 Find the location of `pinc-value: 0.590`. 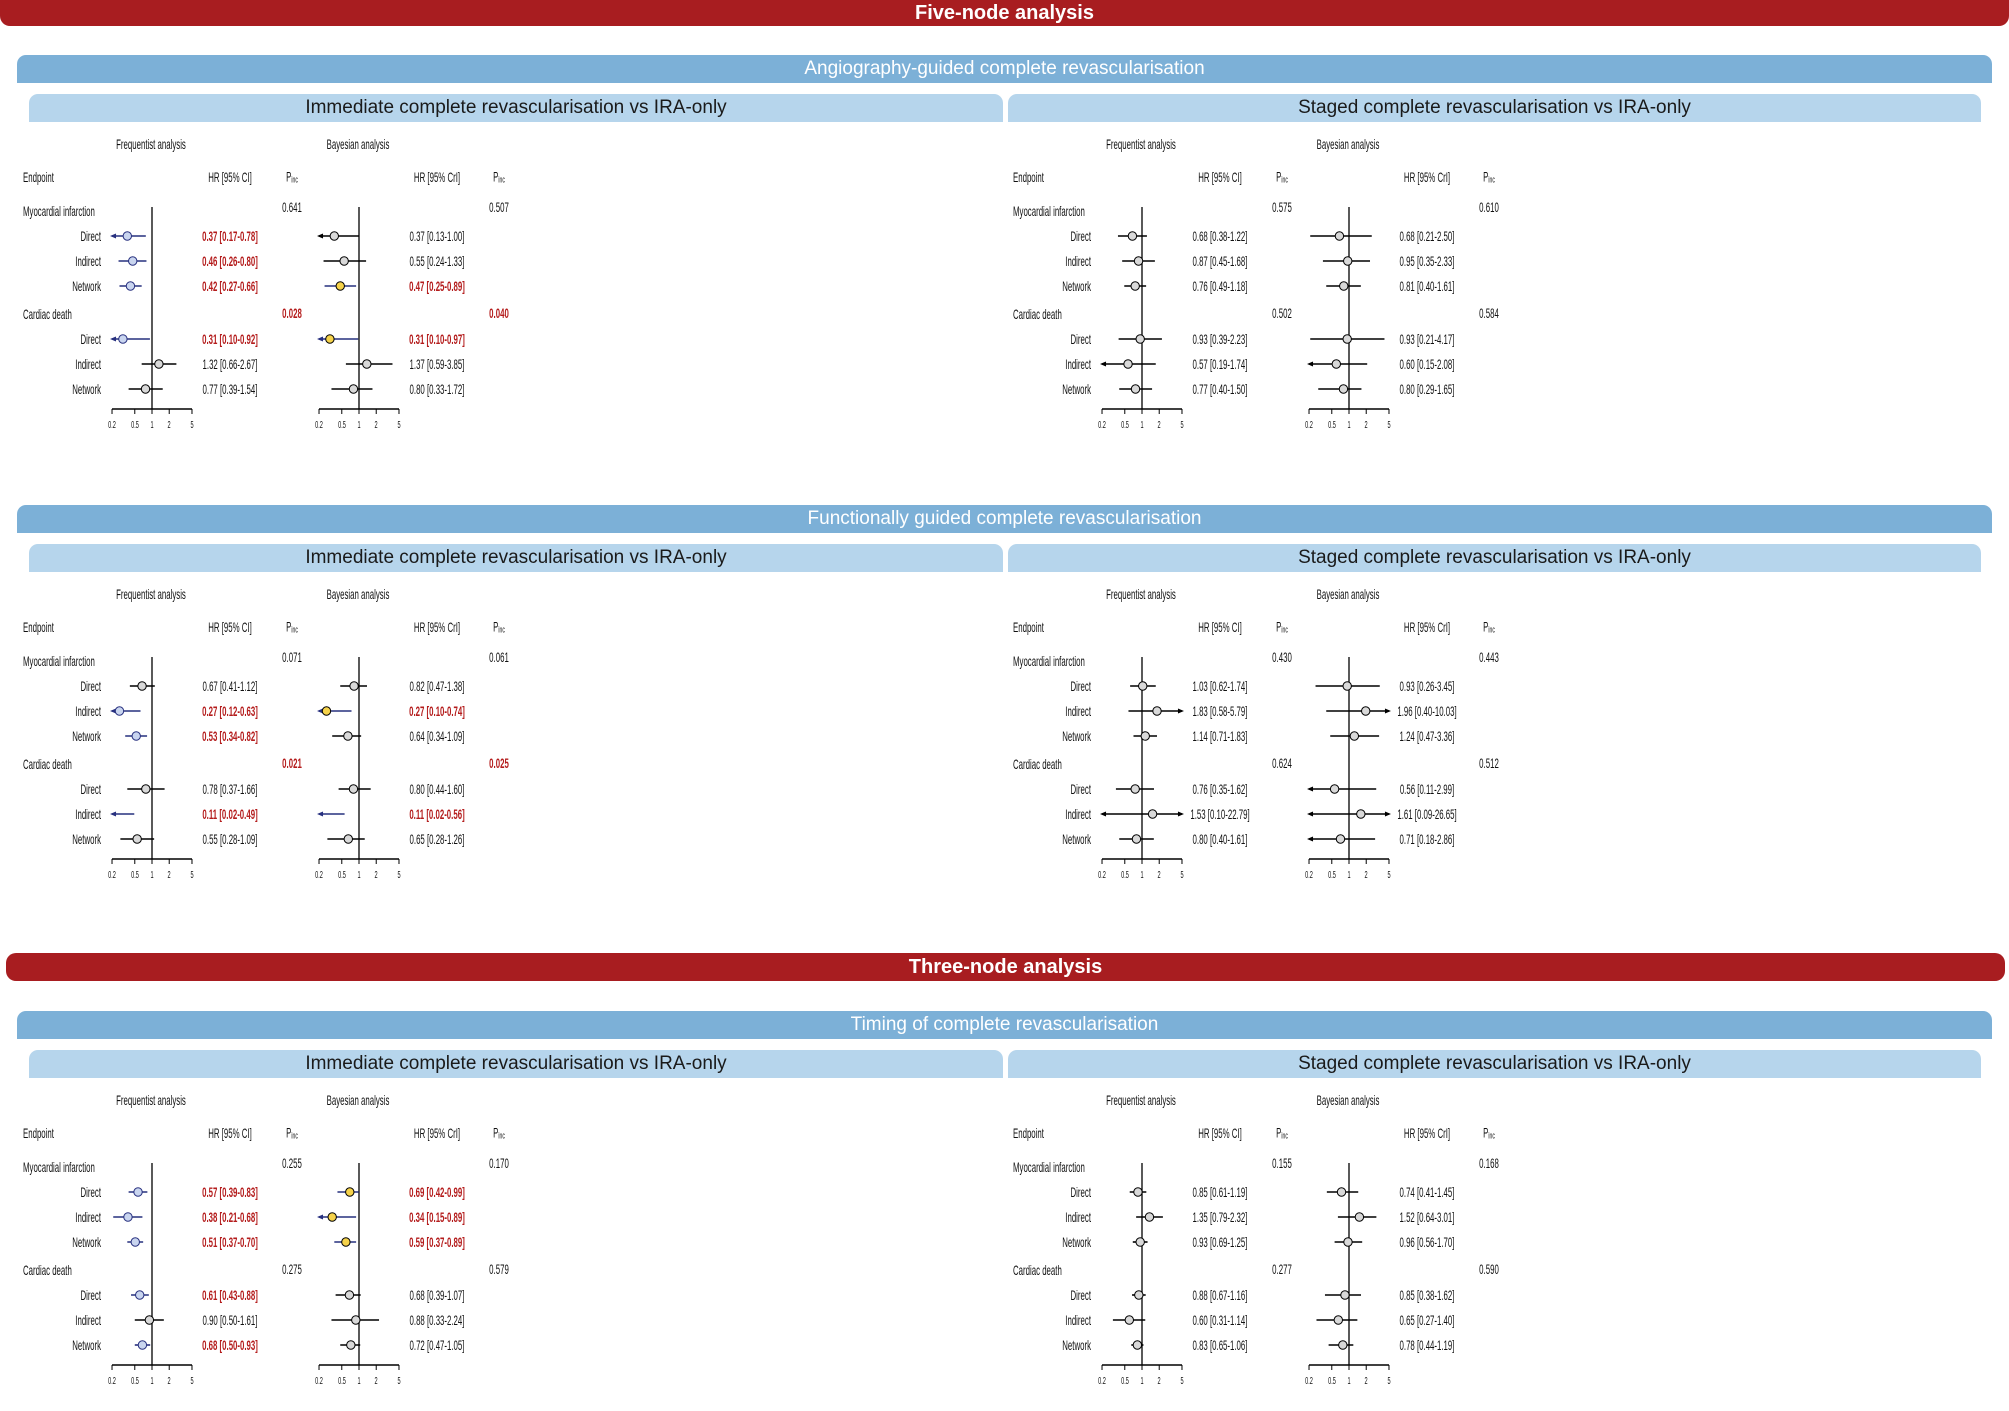

pinc-value: 0.590 is located at coordinates (1489, 1269).